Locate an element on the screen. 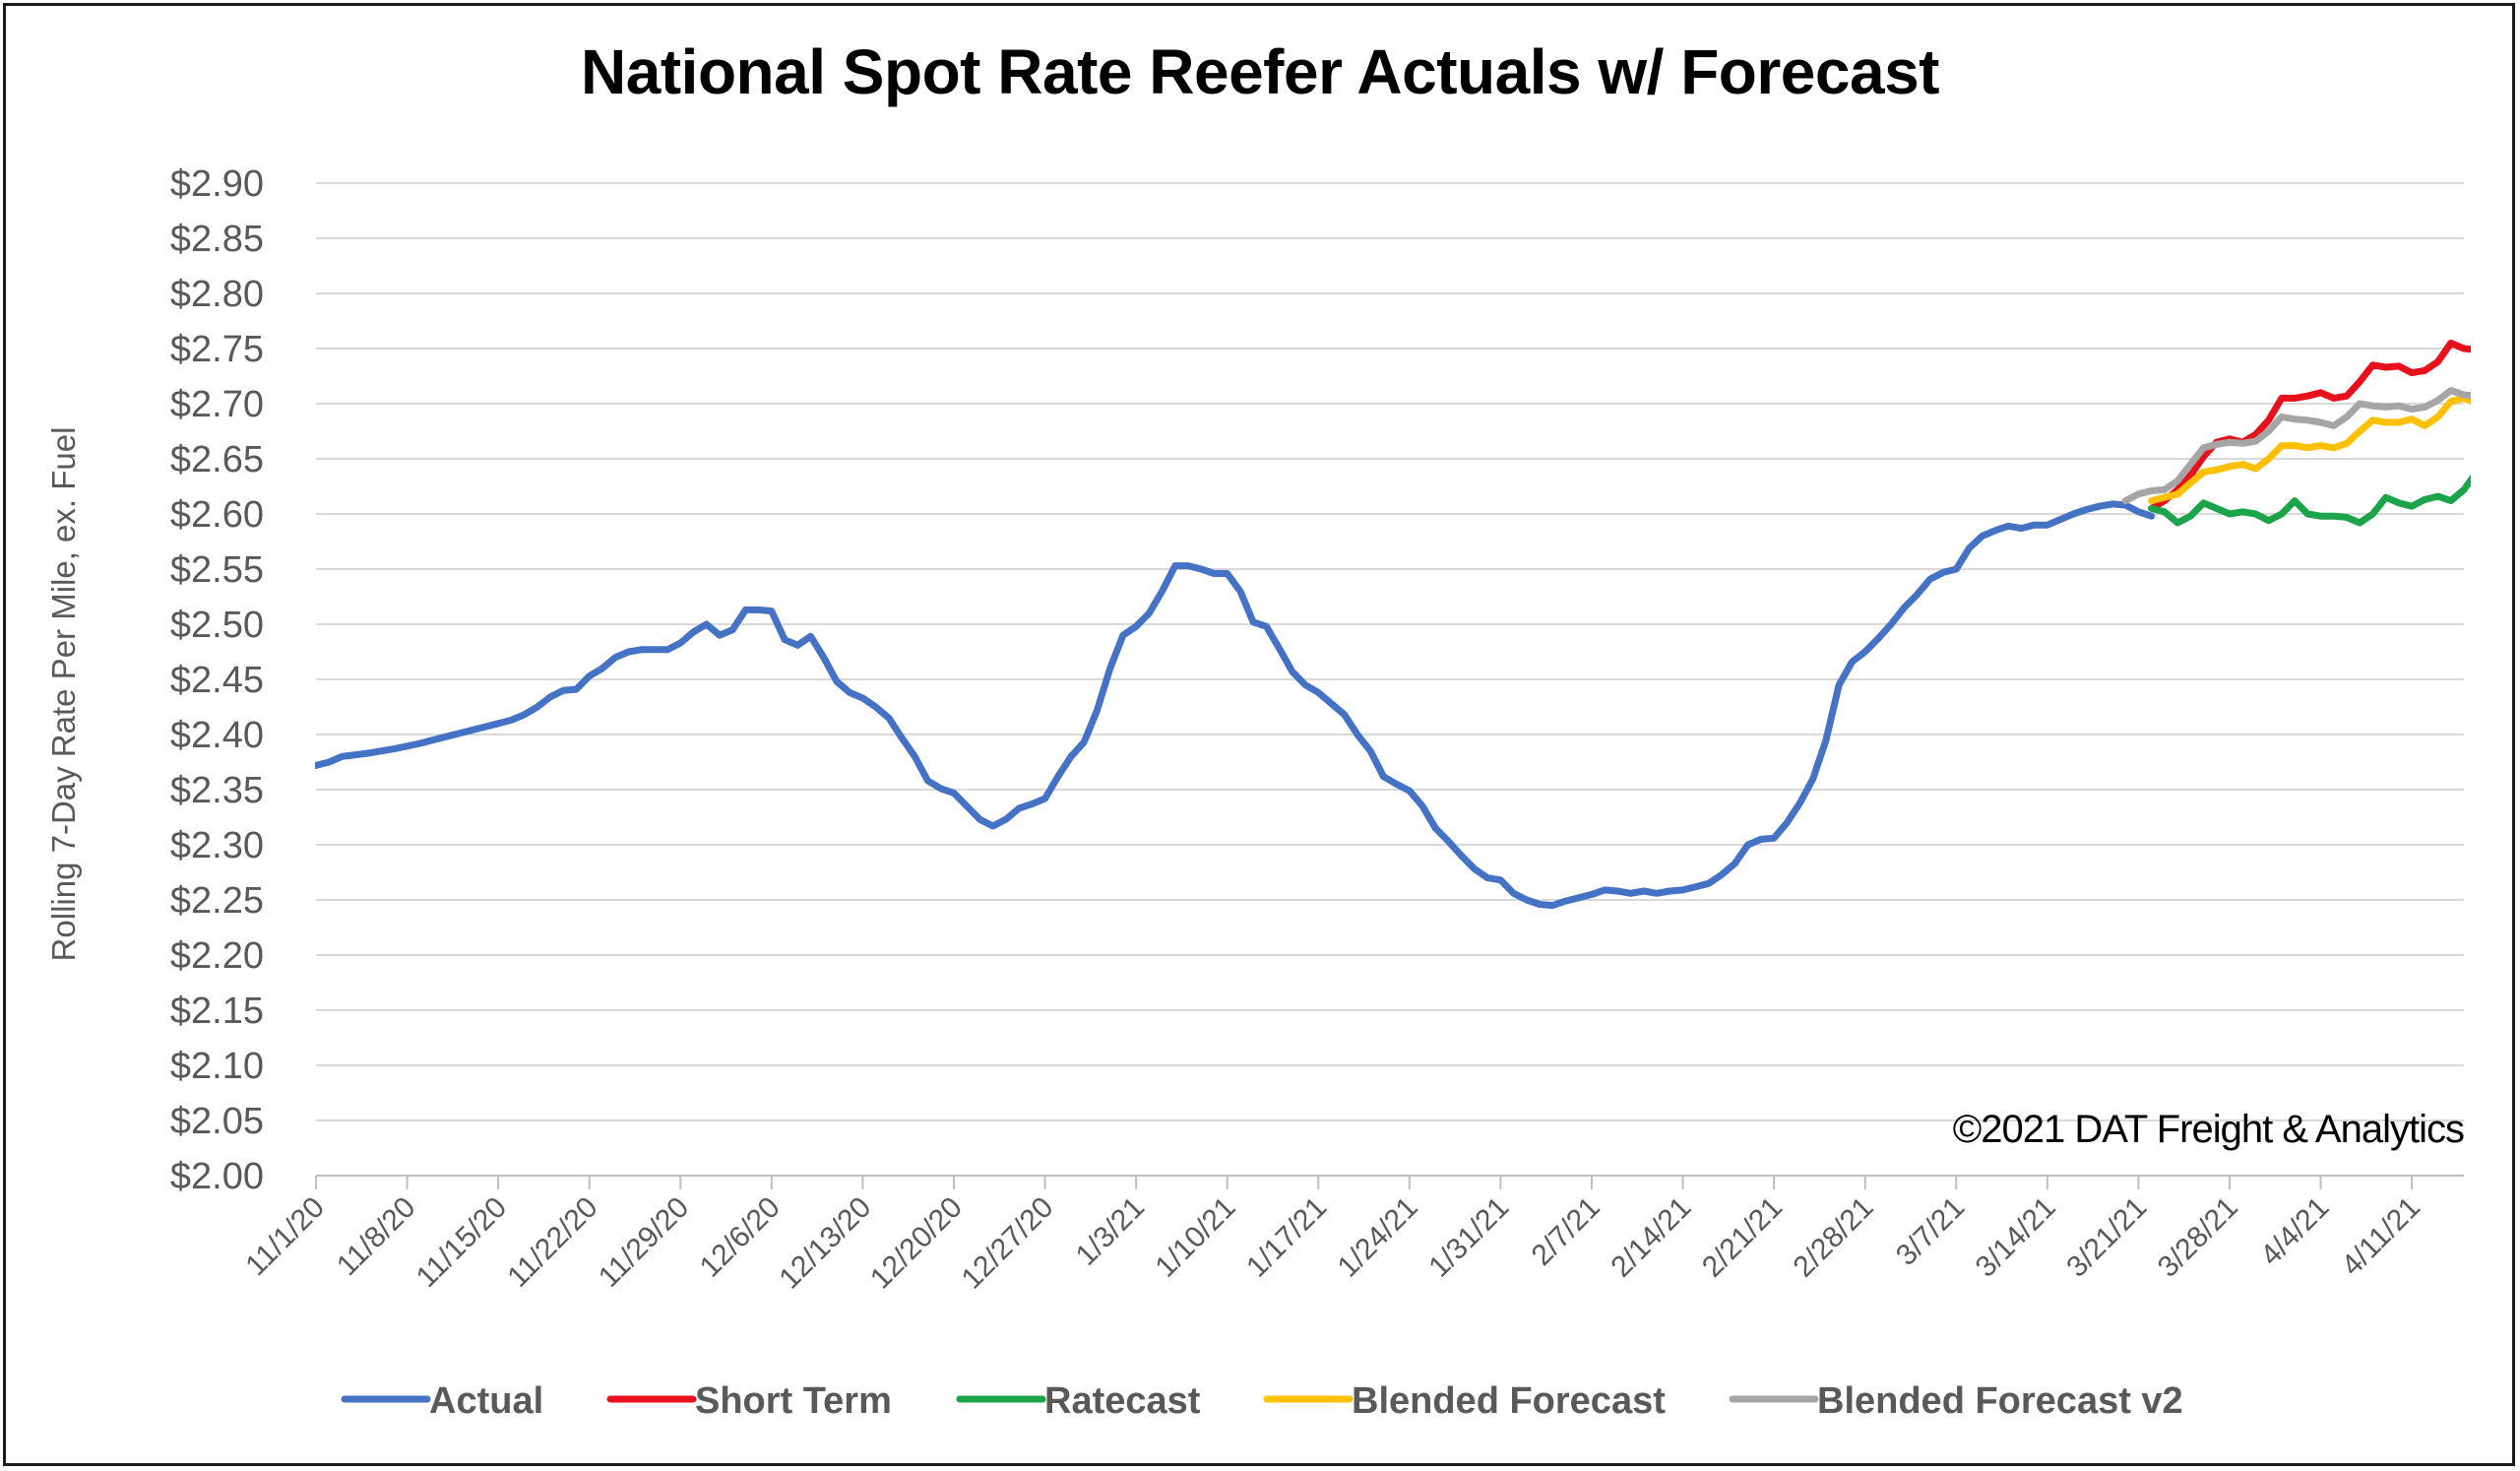  x-tick-label: 11/1/20 is located at coordinates (285, 1237).